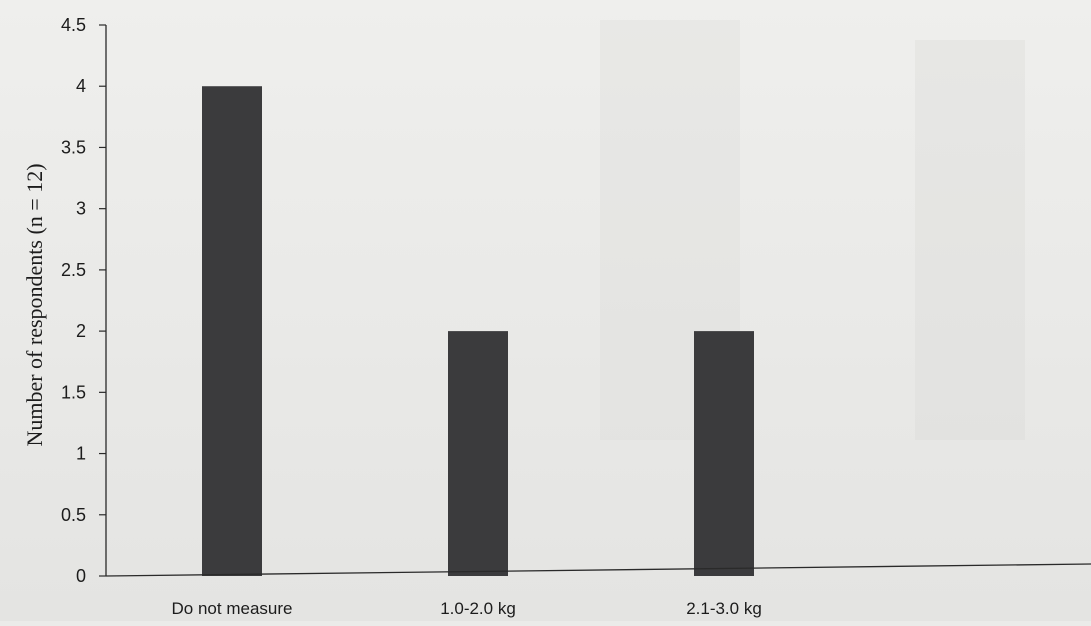 The height and width of the screenshot is (626, 1091). What do you see at coordinates (81, 331) in the screenshot?
I see `y-tick-label: 2` at bounding box center [81, 331].